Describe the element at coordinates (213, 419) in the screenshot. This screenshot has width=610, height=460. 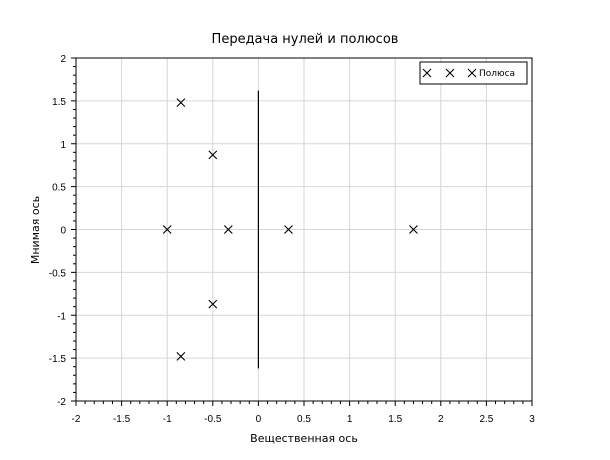
I see `x-tick-label: -0.5` at that location.